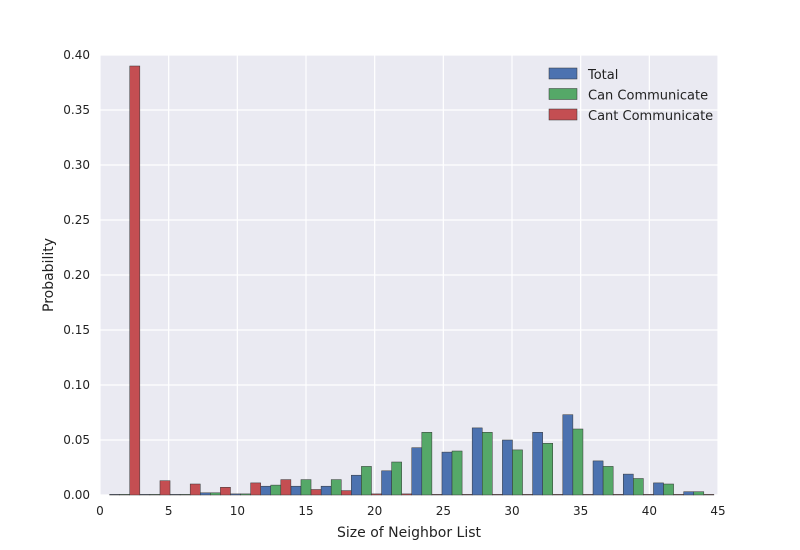 The height and width of the screenshot is (550, 800). What do you see at coordinates (76, 495) in the screenshot?
I see `y-tick-label: 0.00` at bounding box center [76, 495].